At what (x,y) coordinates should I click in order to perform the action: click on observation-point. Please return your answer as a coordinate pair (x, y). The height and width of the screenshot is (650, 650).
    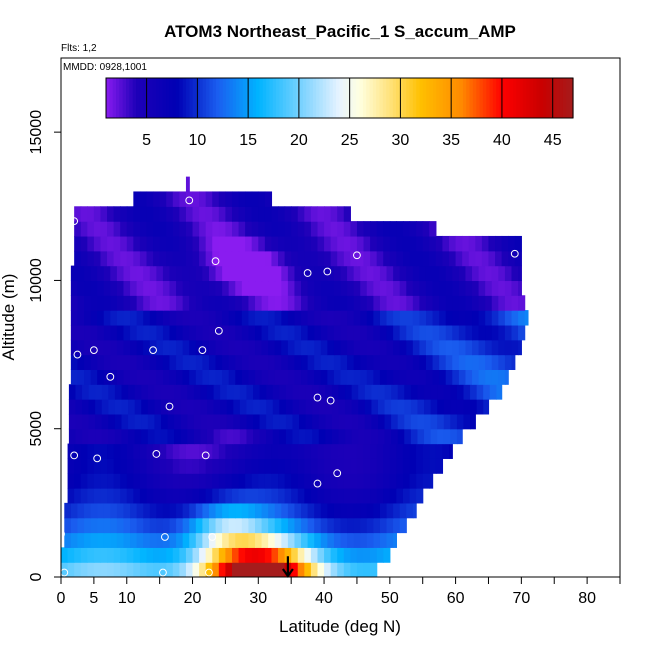
    Looking at the image, I should click on (205, 455).